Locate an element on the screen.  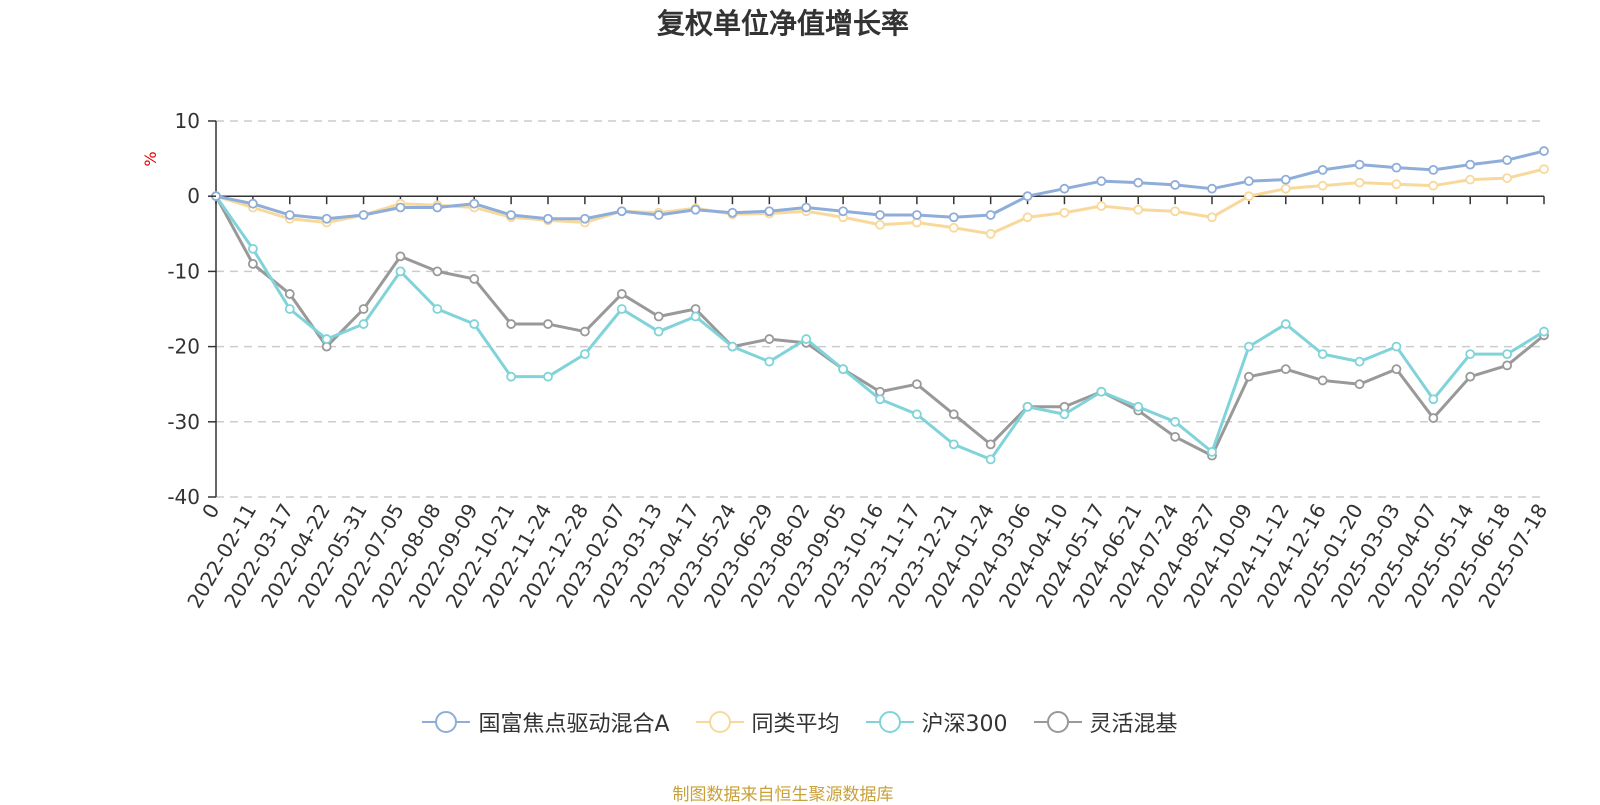
legend-item-fund: 国富焦点驱动混合A is located at coordinates (546, 722).